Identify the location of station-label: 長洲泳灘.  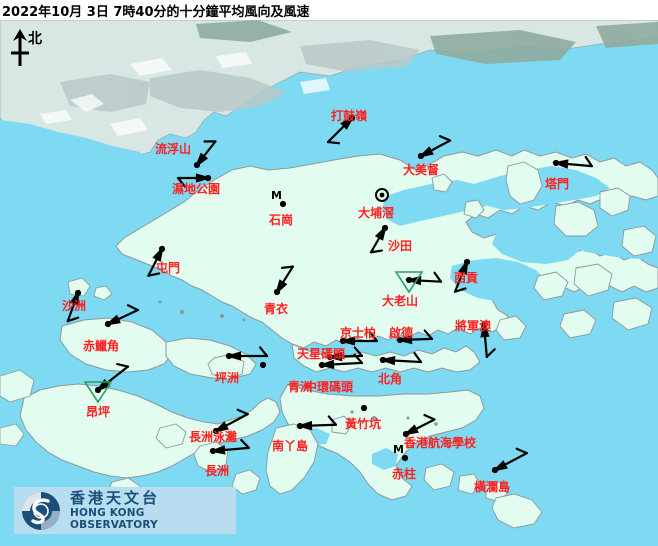
(213, 437).